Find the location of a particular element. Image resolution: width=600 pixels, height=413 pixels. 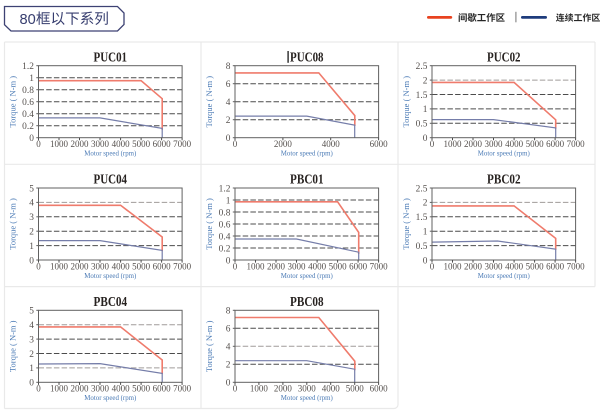

svg-text: PUC04 is located at coordinates (111, 179).